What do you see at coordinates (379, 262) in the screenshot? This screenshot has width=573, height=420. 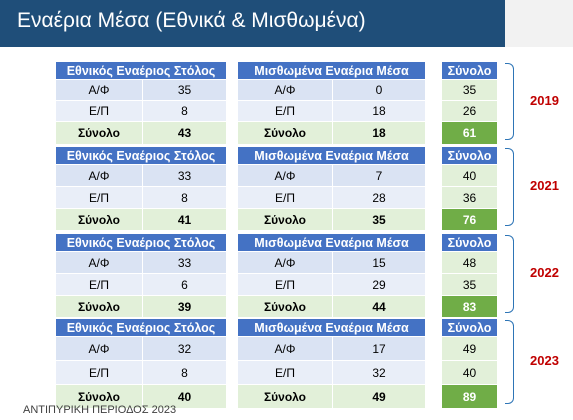 I see `leased-value-af: 15` at bounding box center [379, 262].